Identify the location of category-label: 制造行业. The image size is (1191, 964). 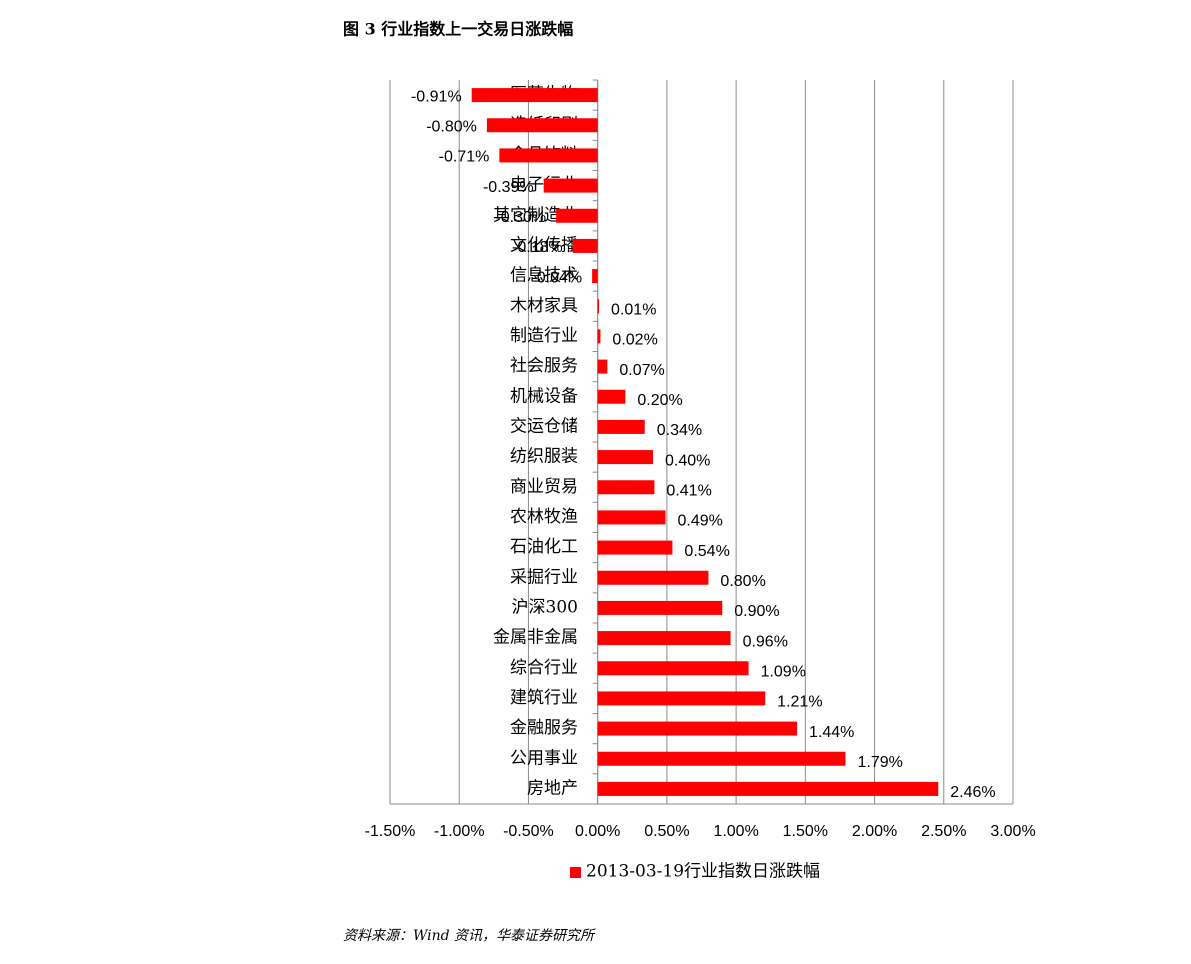
(544, 336).